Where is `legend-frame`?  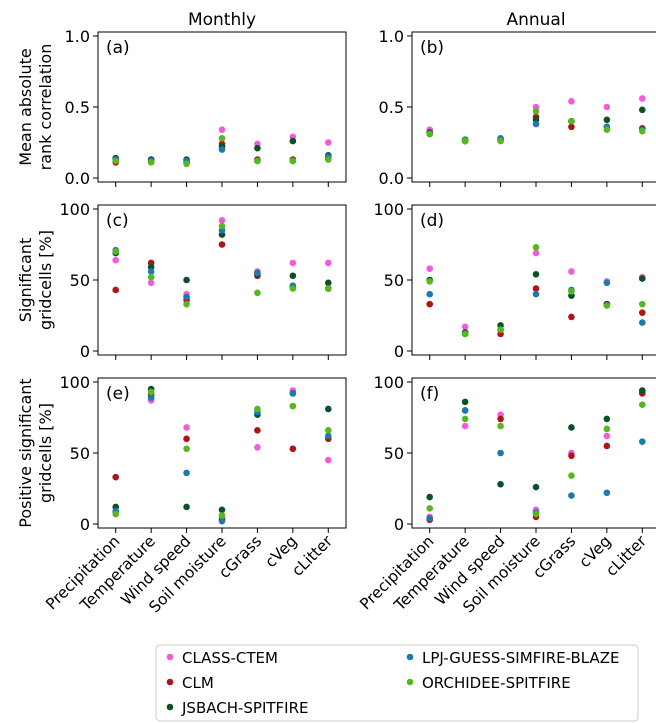
legend-frame is located at coordinates (397, 683).